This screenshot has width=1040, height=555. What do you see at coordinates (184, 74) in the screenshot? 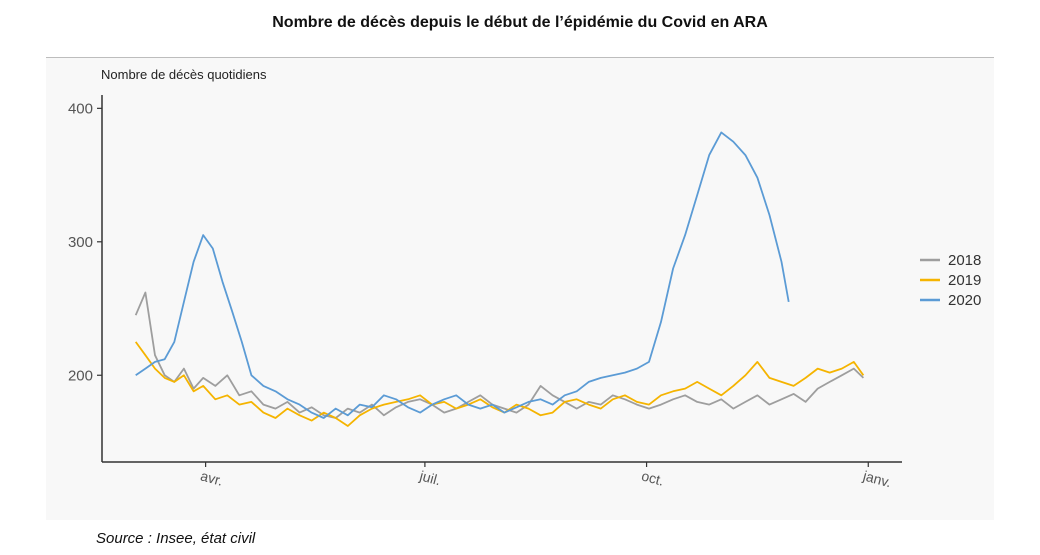
I see `y-axis-label: Nombre de décès quotidiens` at bounding box center [184, 74].